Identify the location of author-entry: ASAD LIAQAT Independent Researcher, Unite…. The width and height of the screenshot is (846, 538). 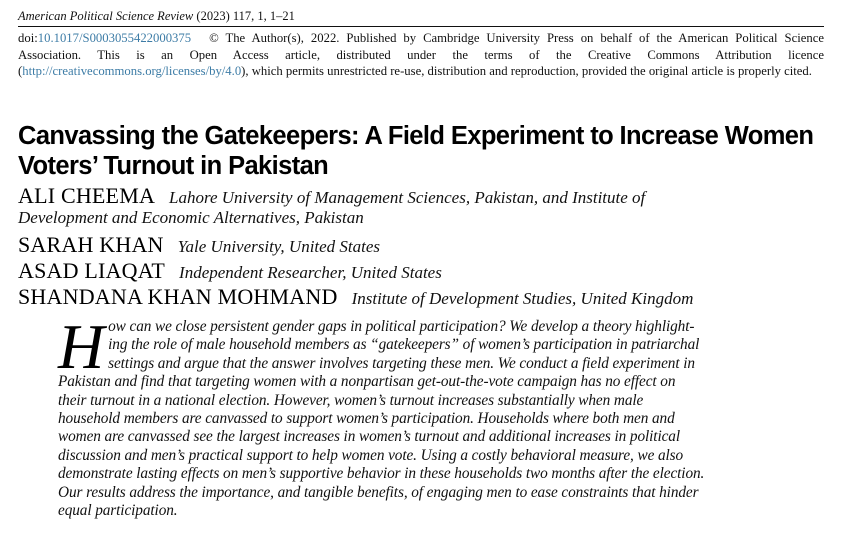
(418, 272).